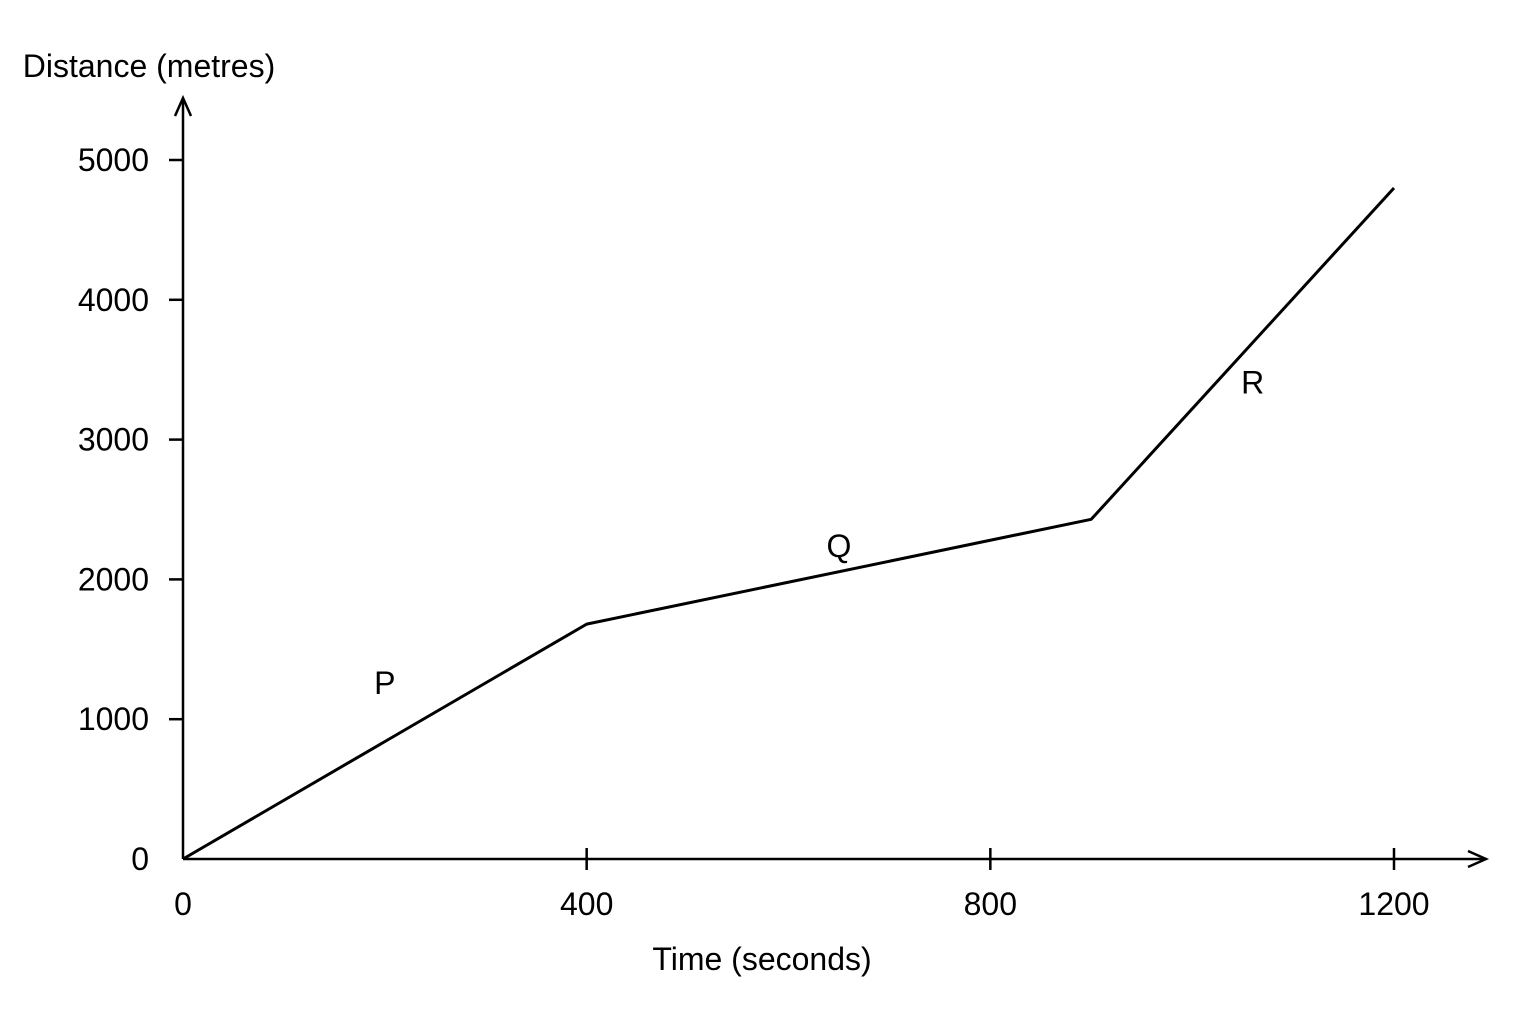  I want to click on segment-label-r: R, so click(1252, 382).